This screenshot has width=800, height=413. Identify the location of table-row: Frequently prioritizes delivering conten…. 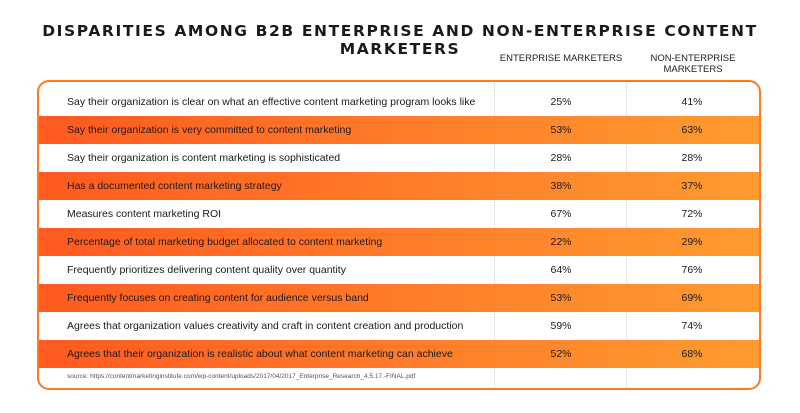
(399, 270).